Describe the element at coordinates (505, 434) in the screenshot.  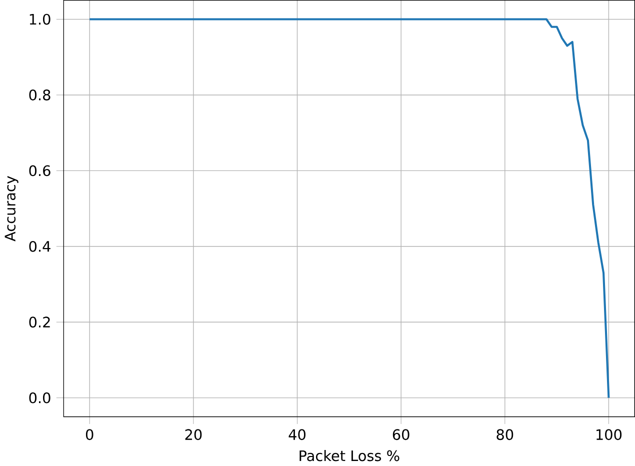
I see `x-tick-label: 80` at that location.